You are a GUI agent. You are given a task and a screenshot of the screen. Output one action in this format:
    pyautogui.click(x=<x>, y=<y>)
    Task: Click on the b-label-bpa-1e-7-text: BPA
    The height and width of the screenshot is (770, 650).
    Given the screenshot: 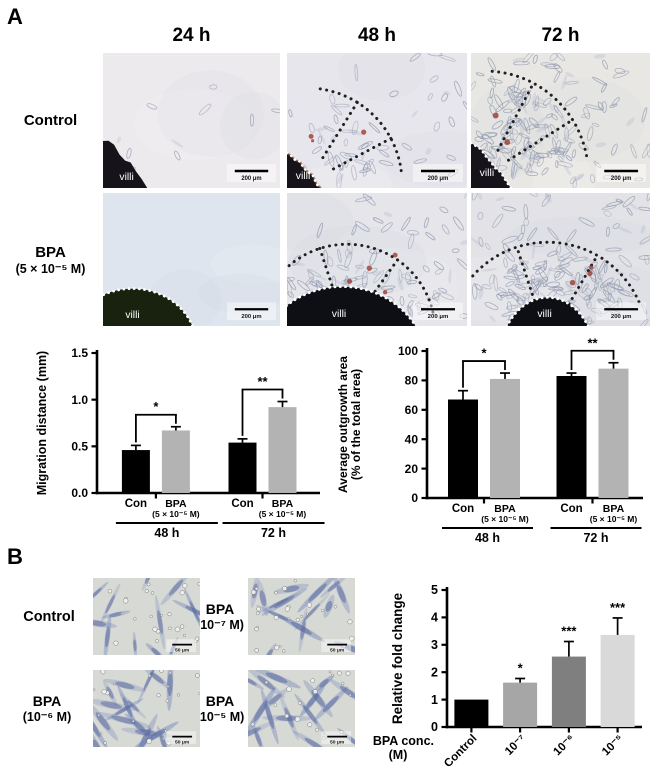 What is the action you would take?
    pyautogui.click(x=220, y=609)
    